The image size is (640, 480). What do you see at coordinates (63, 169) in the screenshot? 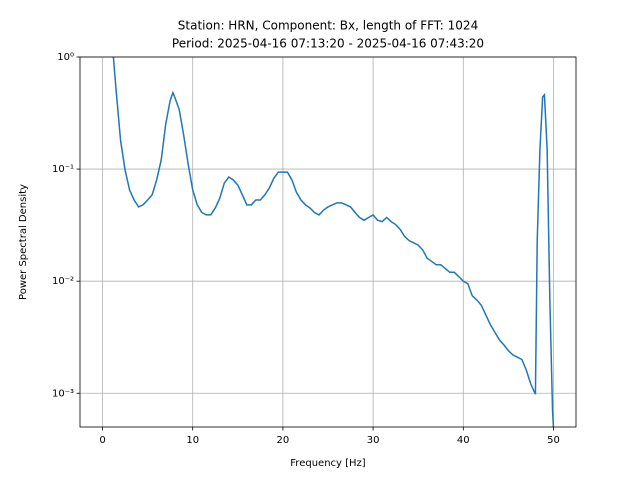
I see `y-tick-label: 10⁻¹` at bounding box center [63, 169].